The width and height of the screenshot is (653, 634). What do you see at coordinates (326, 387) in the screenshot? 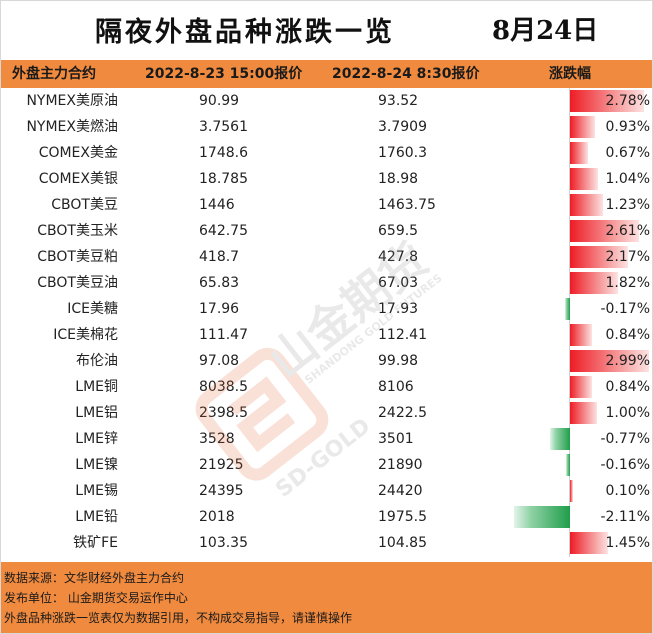
I see `table-row: LME铜 8038.5 8106 0.84%` at bounding box center [326, 387].